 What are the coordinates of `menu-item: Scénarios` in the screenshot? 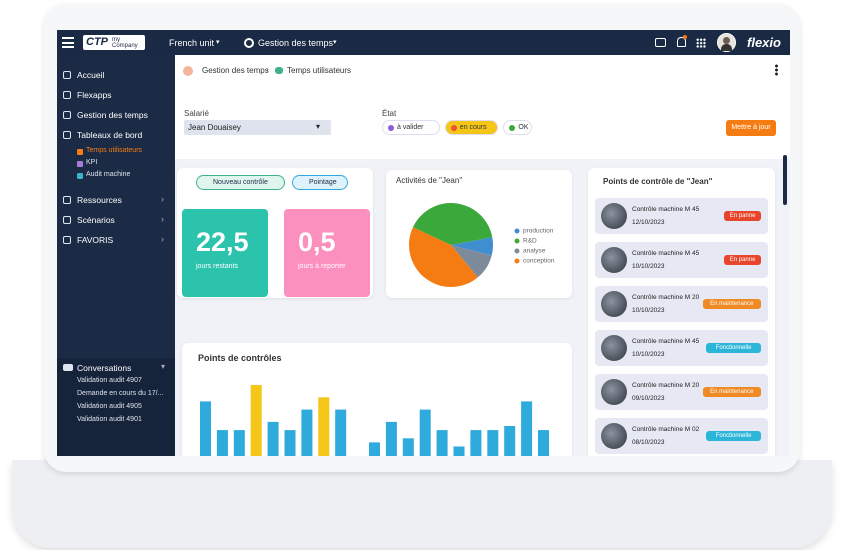 It's located at (96, 220).